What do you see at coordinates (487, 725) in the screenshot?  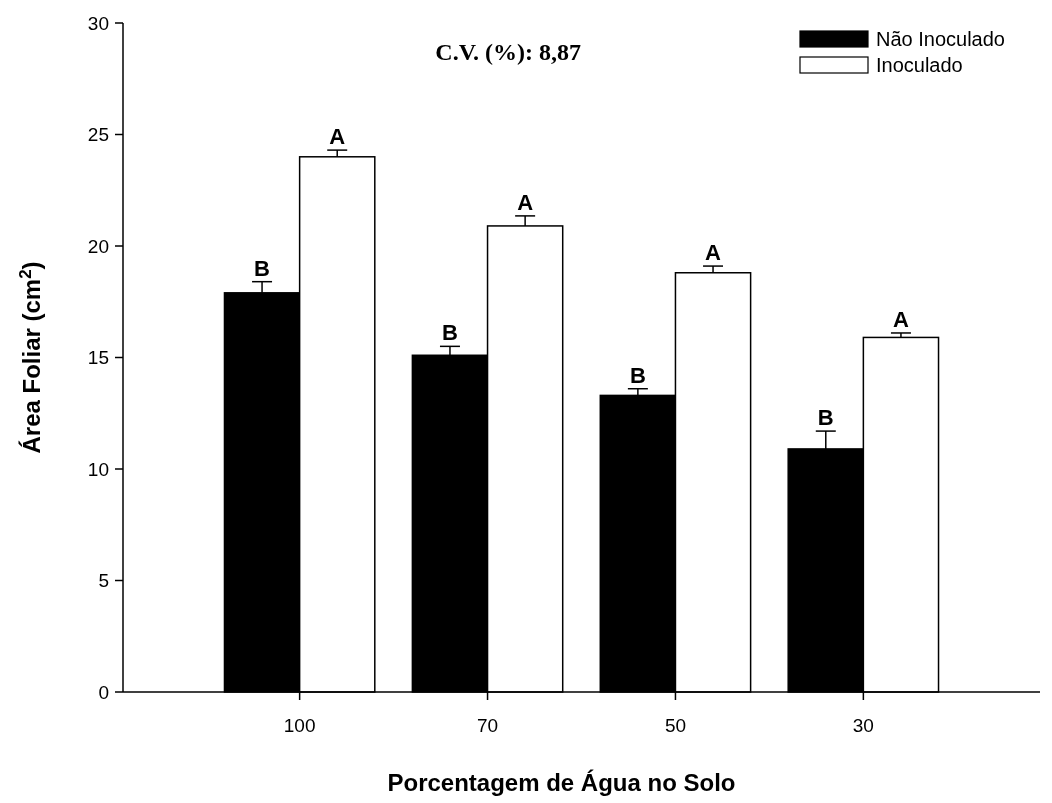 I see `x-tick-label: 70` at bounding box center [487, 725].